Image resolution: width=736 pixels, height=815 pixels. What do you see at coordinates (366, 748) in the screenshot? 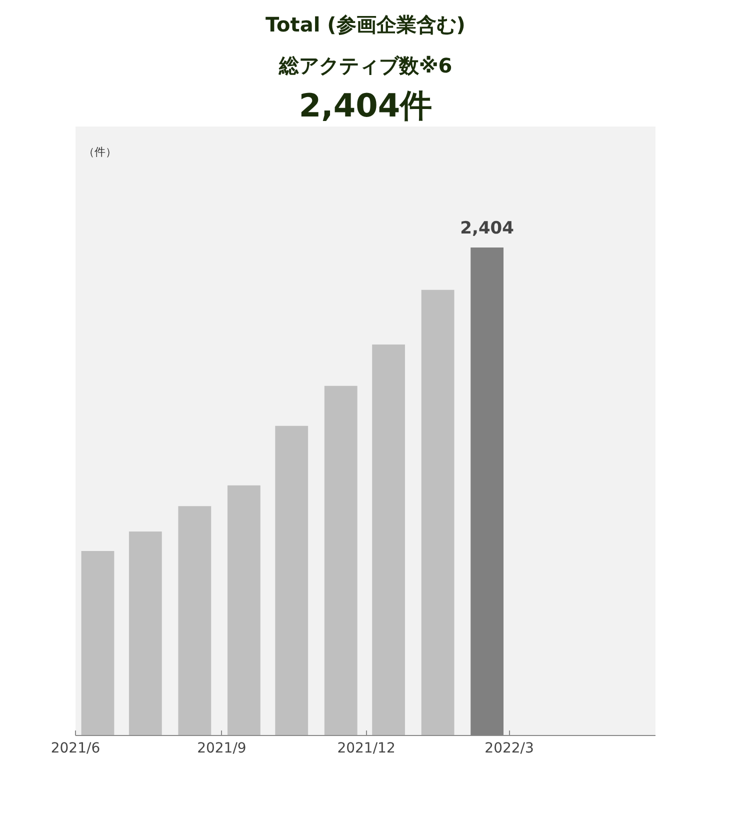
I see `x-tick-label: 2021/12` at bounding box center [366, 748].